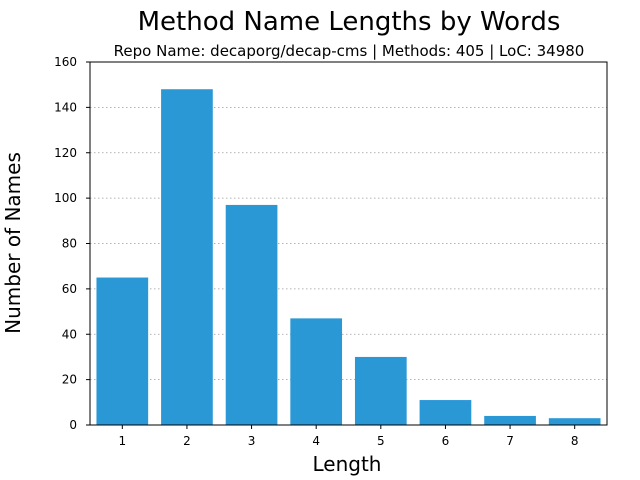 The width and height of the screenshot is (640, 480). I want to click on y-tick-label: 120, so click(65, 153).